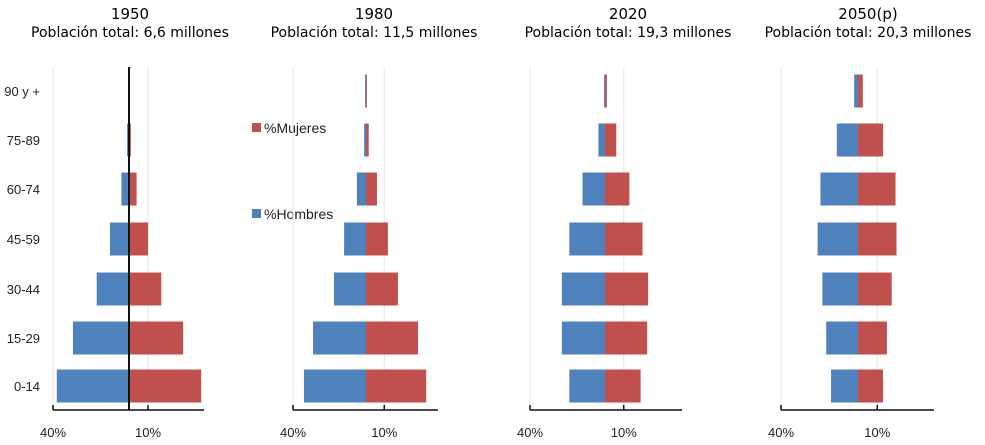 The height and width of the screenshot is (445, 985). What do you see at coordinates (256, 213) in the screenshot?
I see `legend-swatch-hombres` at bounding box center [256, 213].